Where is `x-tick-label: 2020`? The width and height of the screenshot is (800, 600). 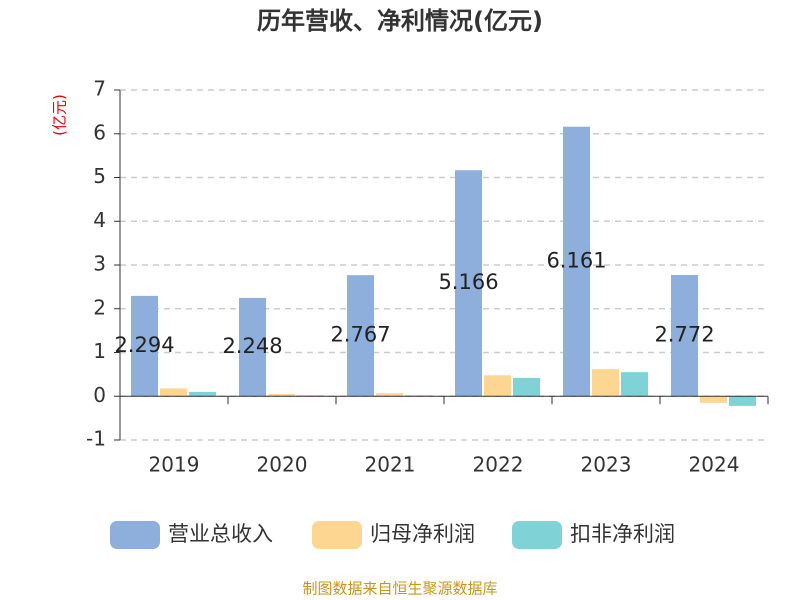 x-tick-label: 2020 is located at coordinates (282, 465).